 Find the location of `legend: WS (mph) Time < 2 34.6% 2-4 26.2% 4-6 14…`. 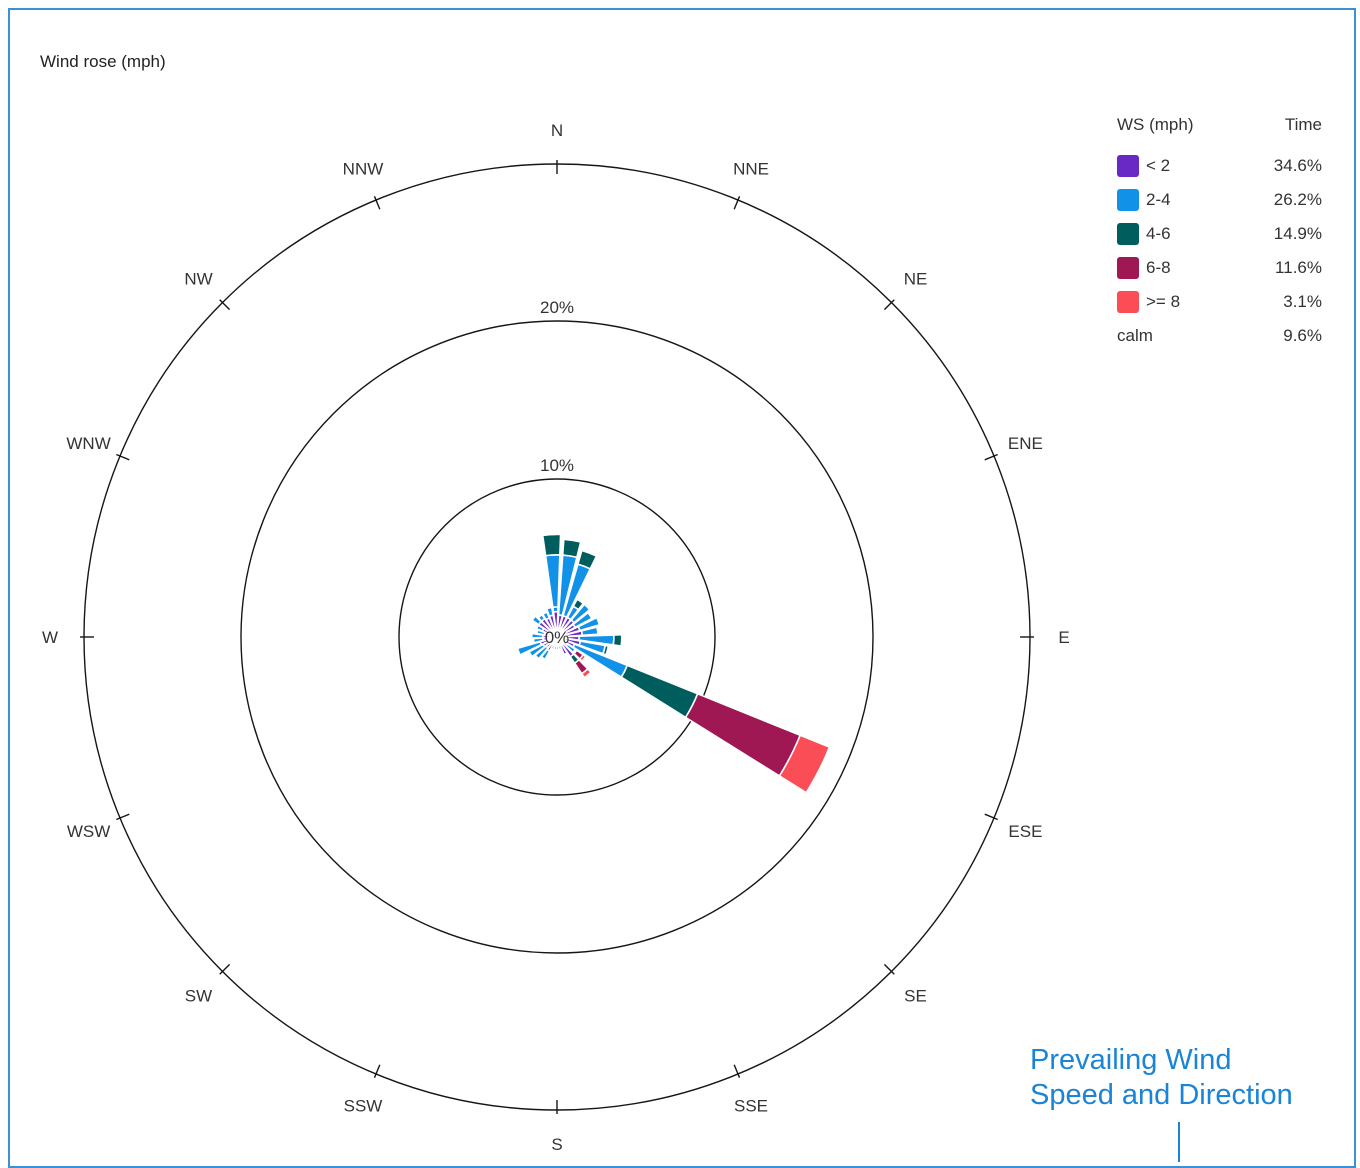

legend: WS (mph) Time < 2 34.6% 2-4 26.2% 4-6 14… is located at coordinates (1219, 234).